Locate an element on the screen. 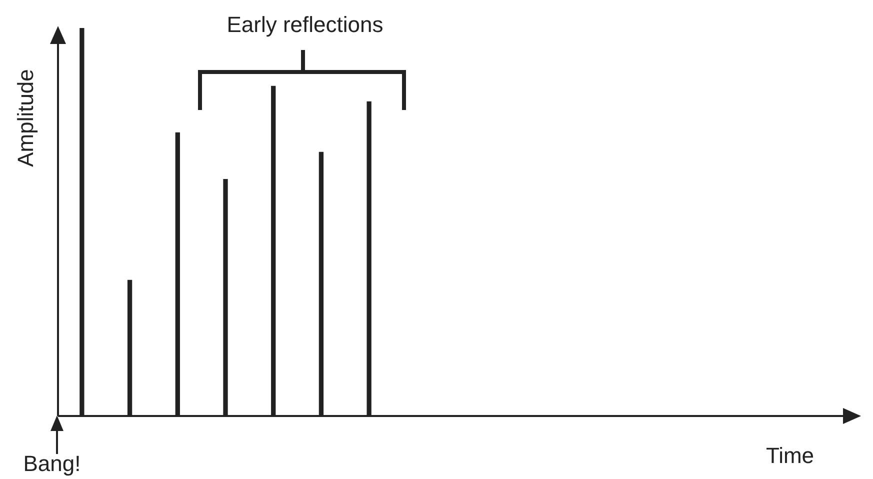  text: Time is located at coordinates (790, 455).